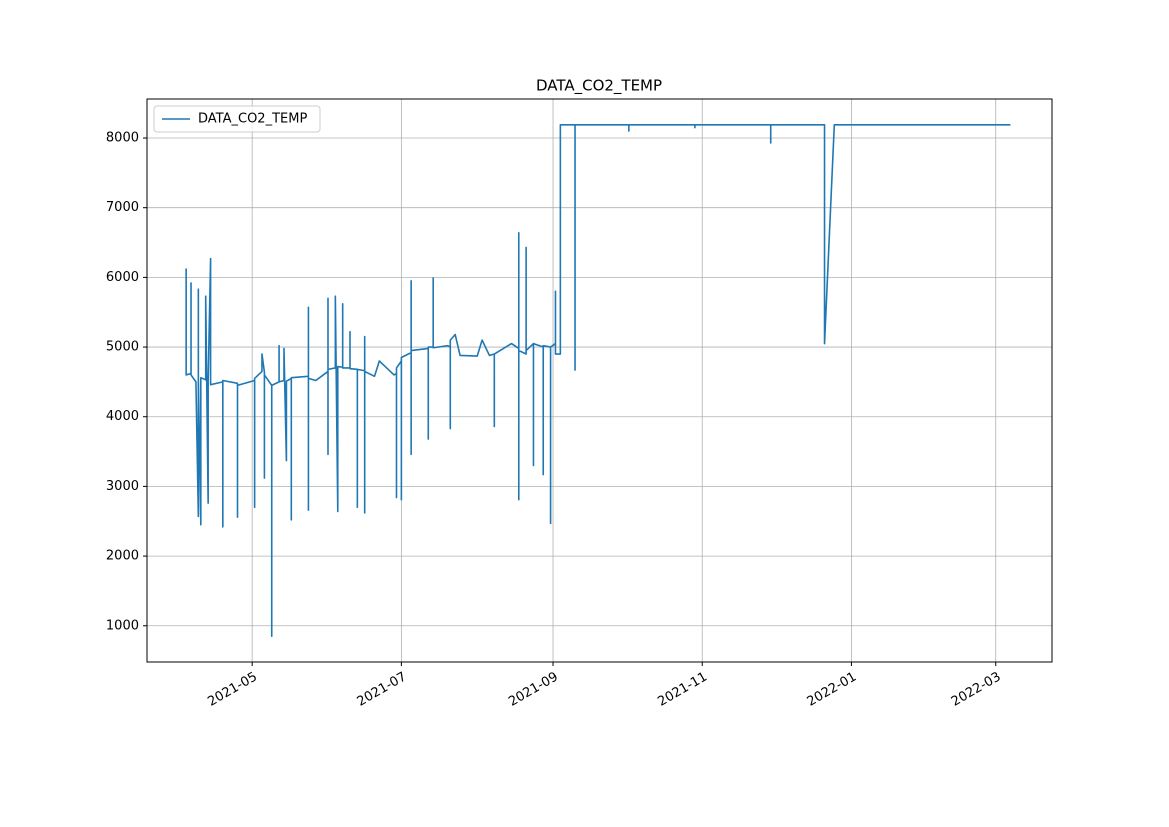  Describe the element at coordinates (599, 86) in the screenshot. I see `chart-title: DATA_CO2_TEMP` at that location.